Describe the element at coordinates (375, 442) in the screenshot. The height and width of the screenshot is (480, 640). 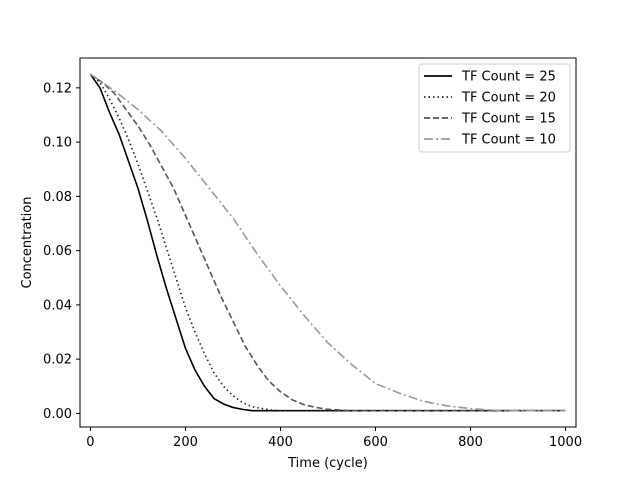
I see `x-tick-label: 600` at that location.